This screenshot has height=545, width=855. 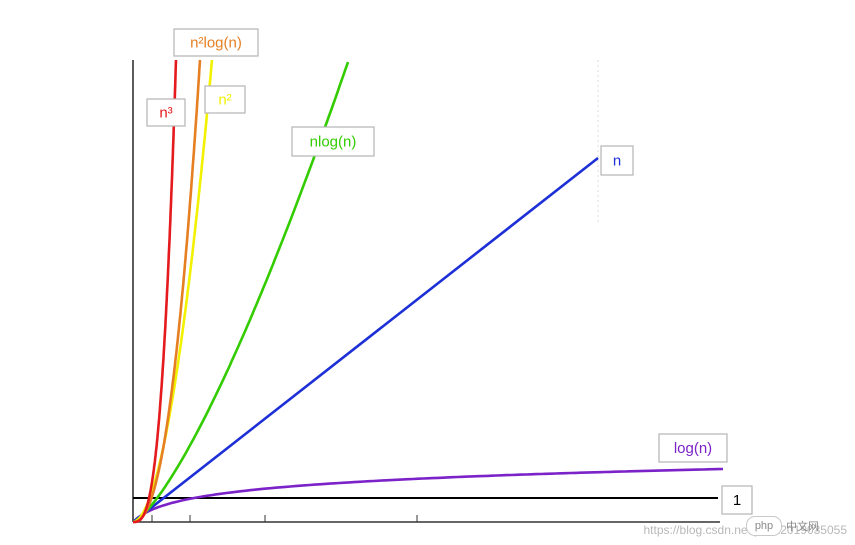 I want to click on label-nlogn: nlog(n), so click(x=333, y=142).